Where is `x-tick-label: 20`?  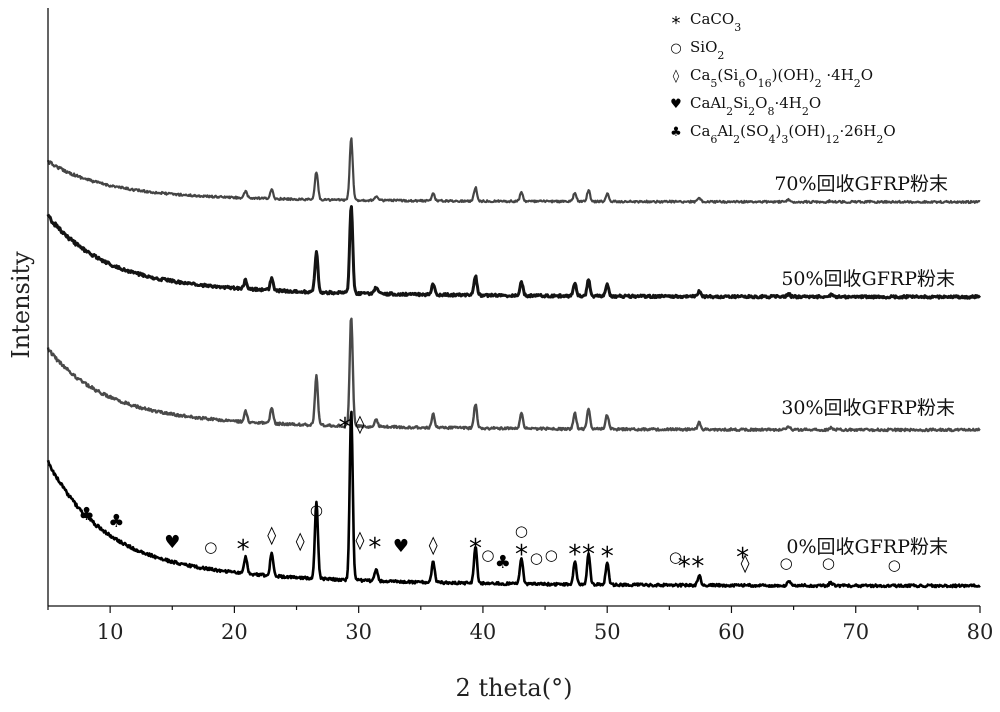
x-tick-label: 20 is located at coordinates (234, 632).